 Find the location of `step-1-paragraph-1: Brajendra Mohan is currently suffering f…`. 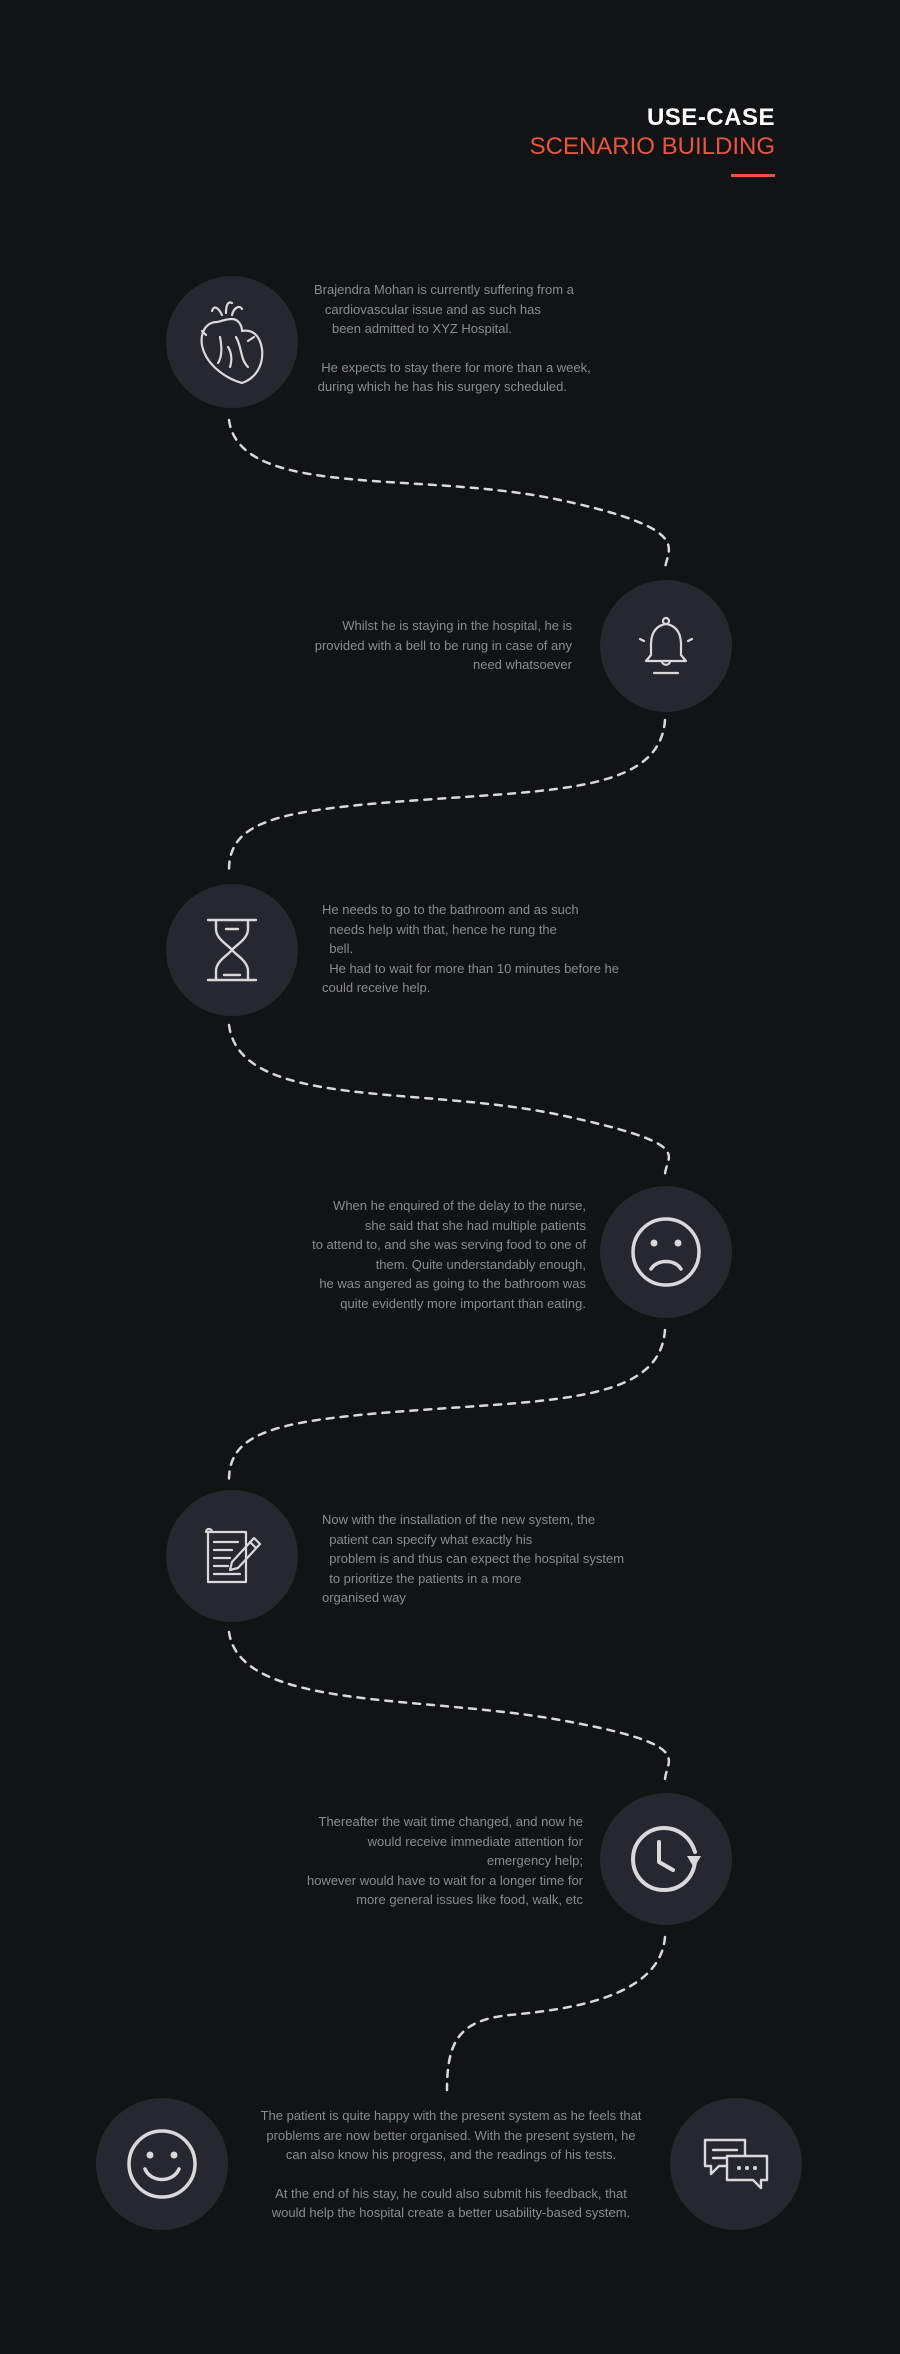

step-1-paragraph-1: Brajendra Mohan is currently suffering f… is located at coordinates (444, 309).